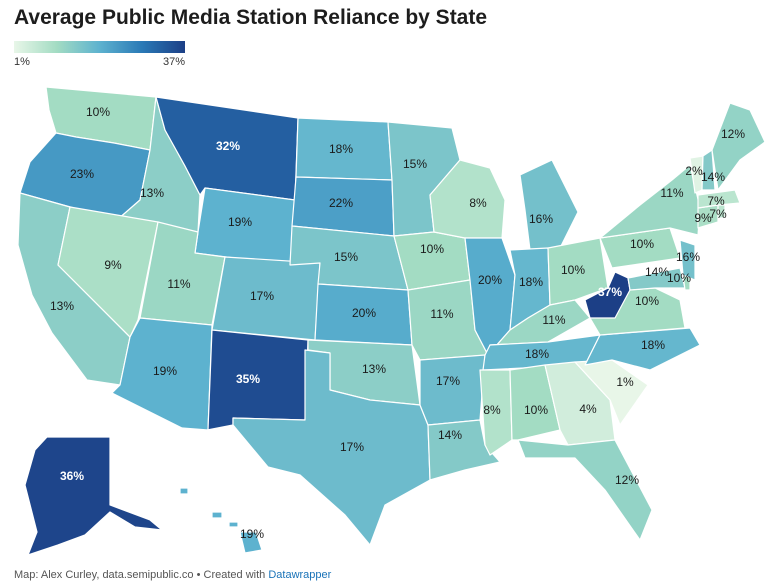  Describe the element at coordinates (352, 447) in the screenshot. I see `state-label-tx: 17%` at that location.